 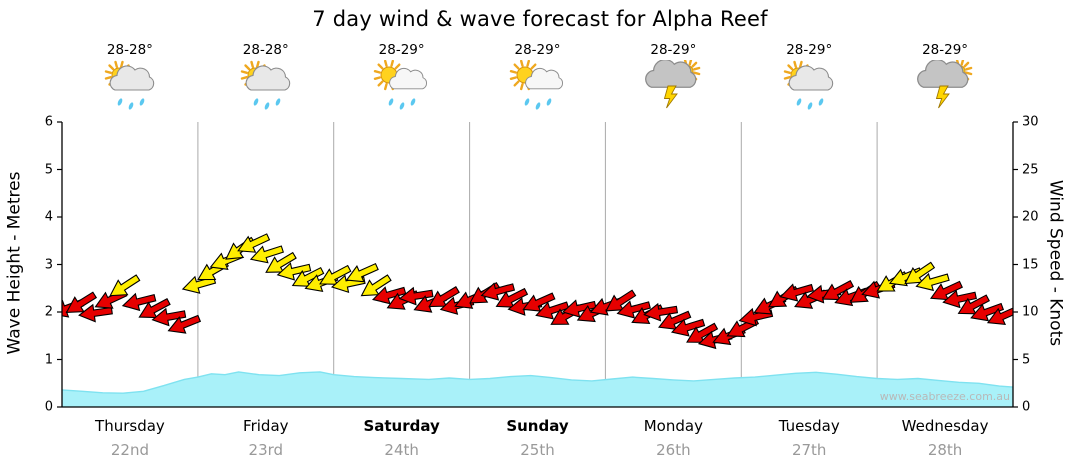 I want to click on right-tick-label: 15, so click(x=1030, y=264).